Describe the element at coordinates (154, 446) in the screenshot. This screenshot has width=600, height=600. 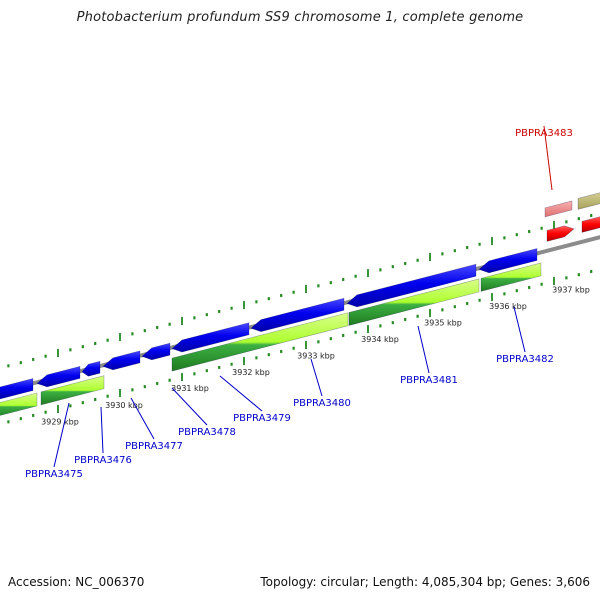
I see `gene-label: PBPRA3477` at that location.